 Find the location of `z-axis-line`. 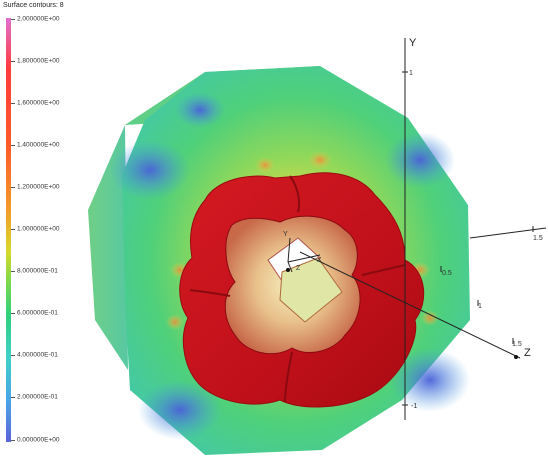

z-axis-line is located at coordinates (410, 305).